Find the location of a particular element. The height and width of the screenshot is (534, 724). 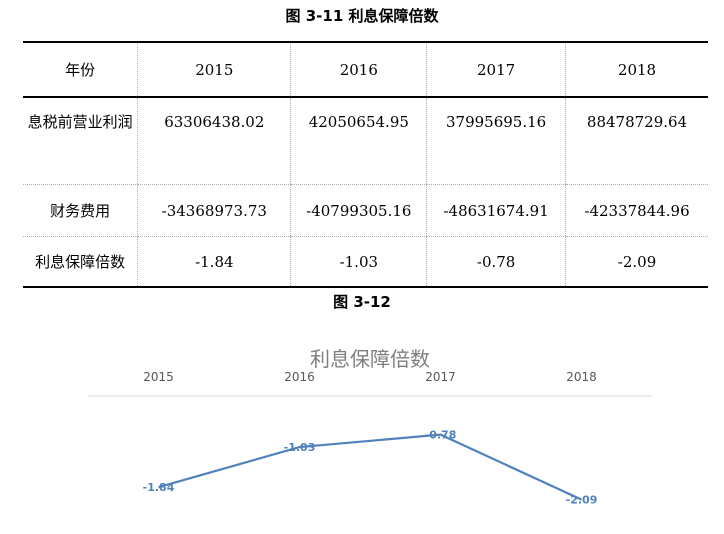

category-tick-label: 2018 is located at coordinates (581, 377).